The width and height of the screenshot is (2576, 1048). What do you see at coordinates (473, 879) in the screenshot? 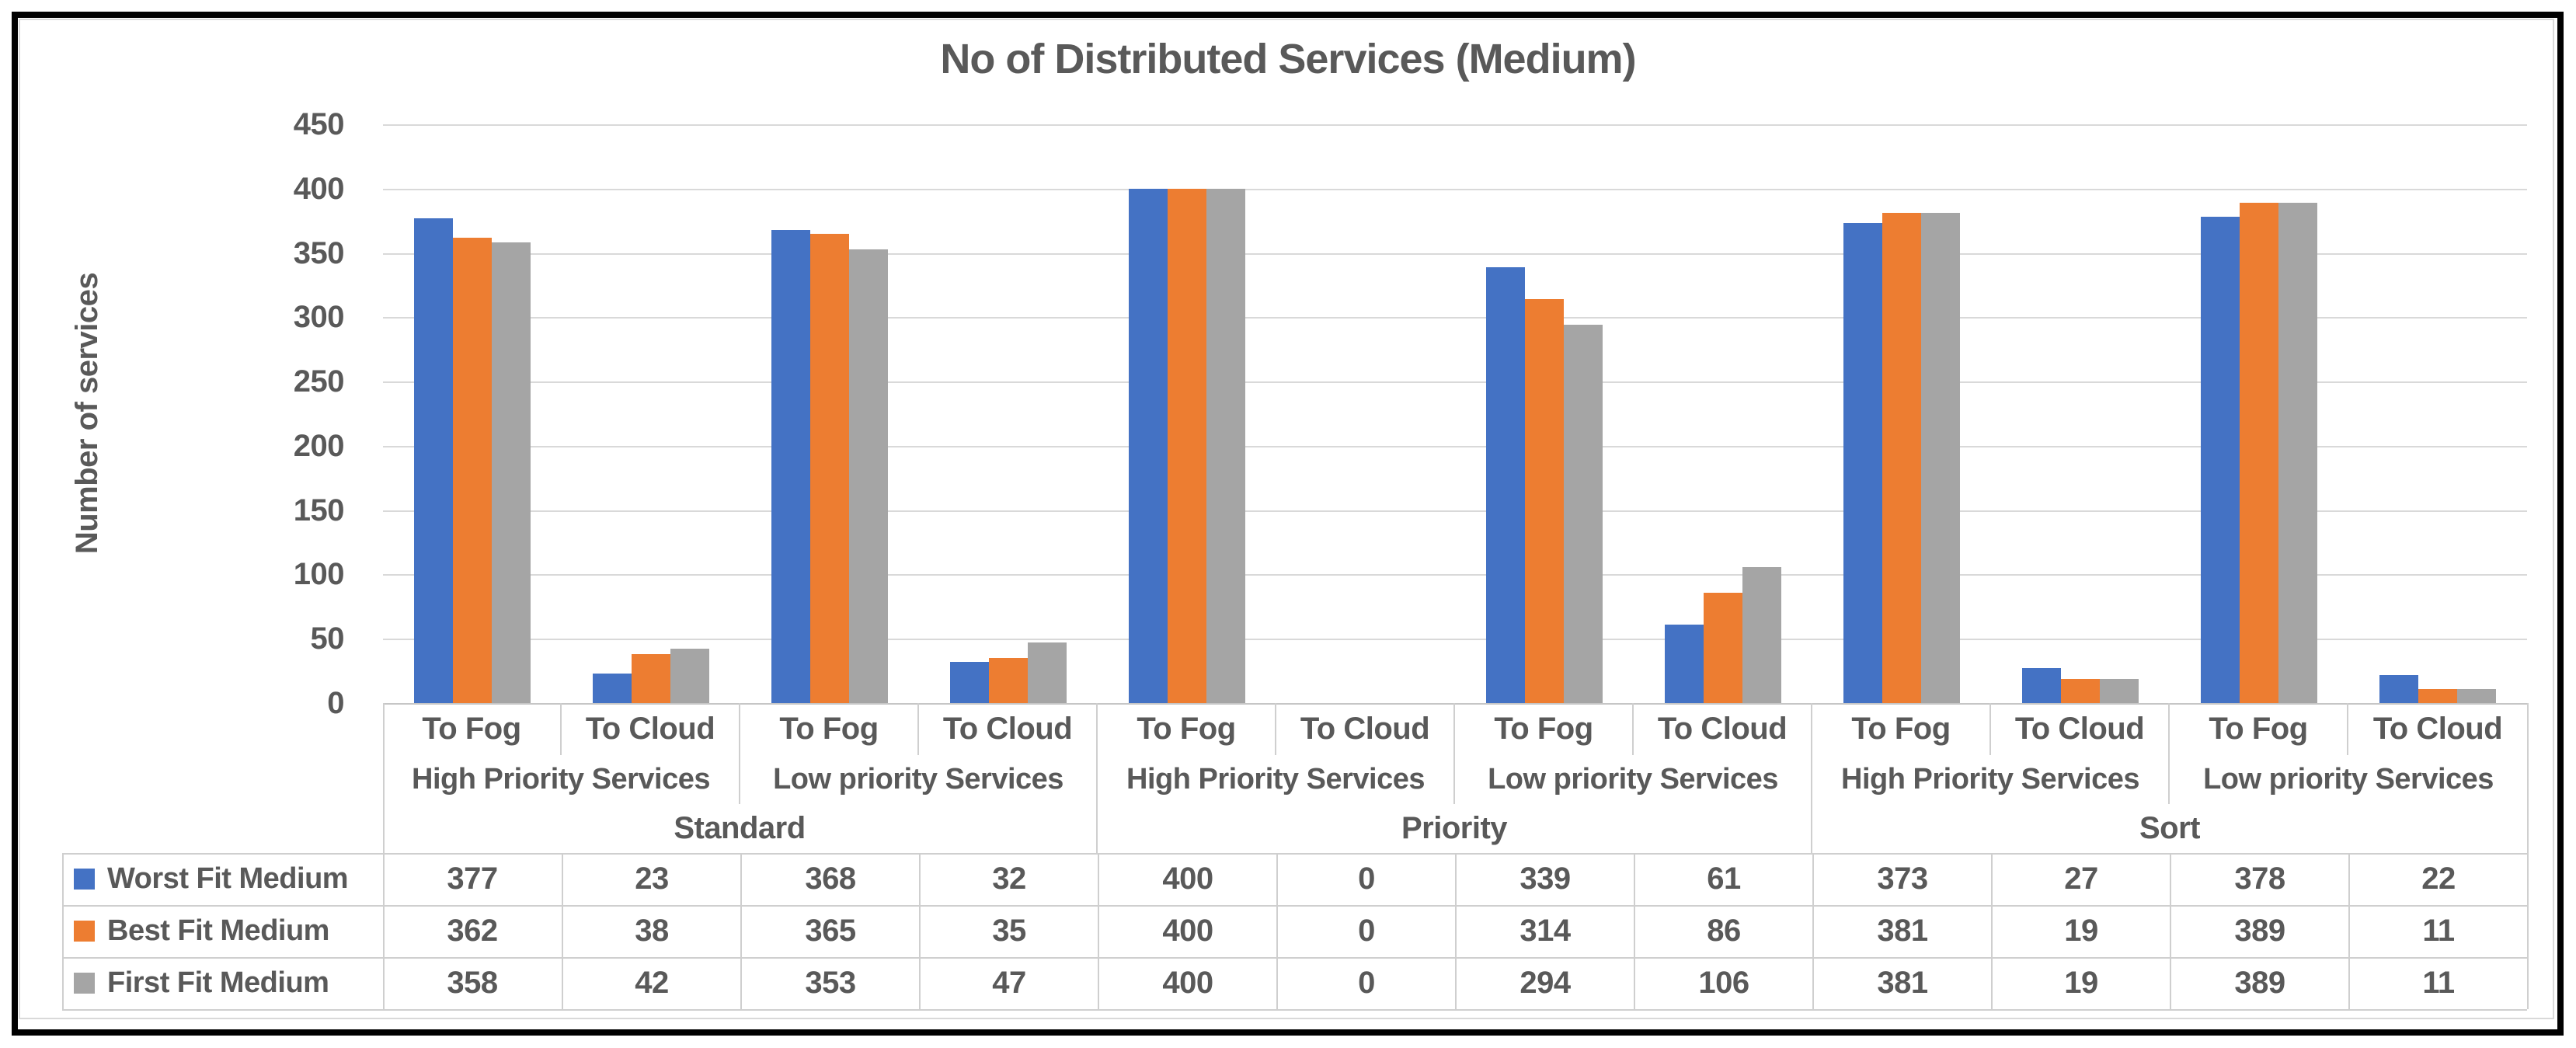
I see `table-value-cell: 377` at bounding box center [473, 879].